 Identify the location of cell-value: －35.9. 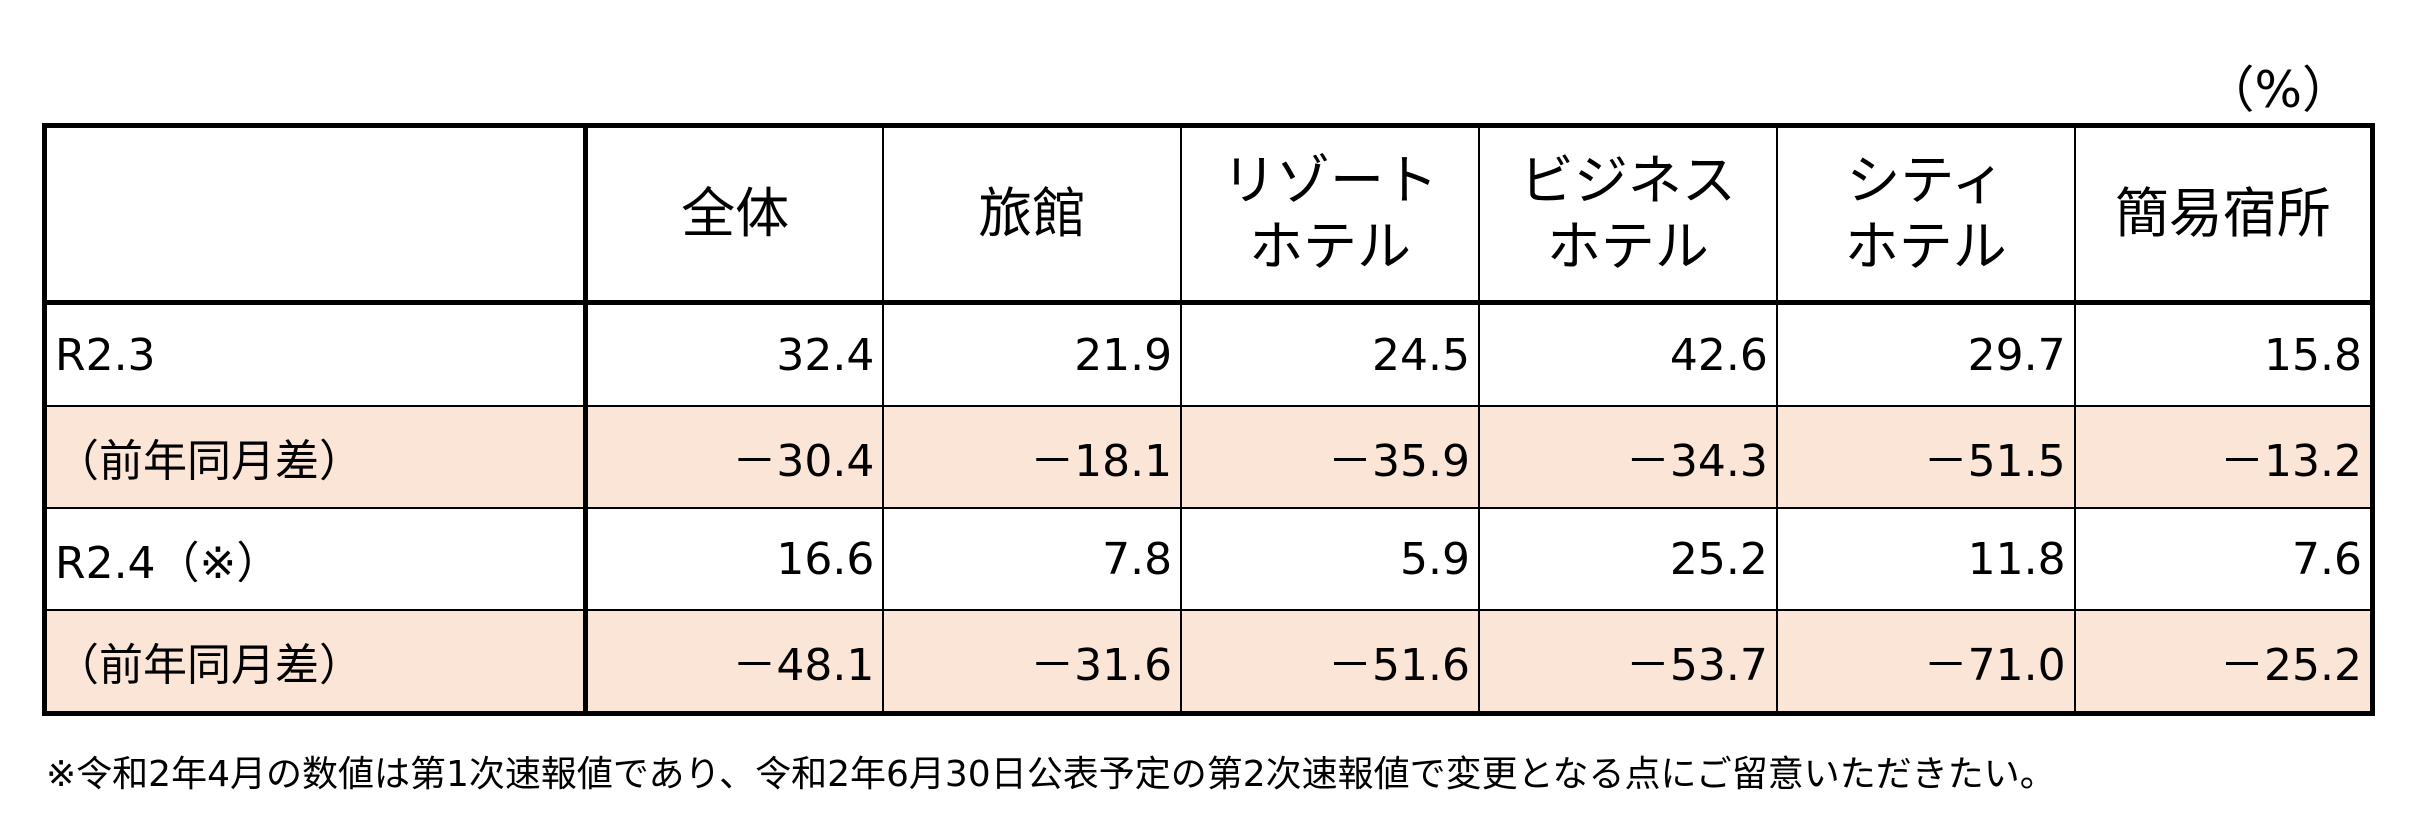
(1330, 457).